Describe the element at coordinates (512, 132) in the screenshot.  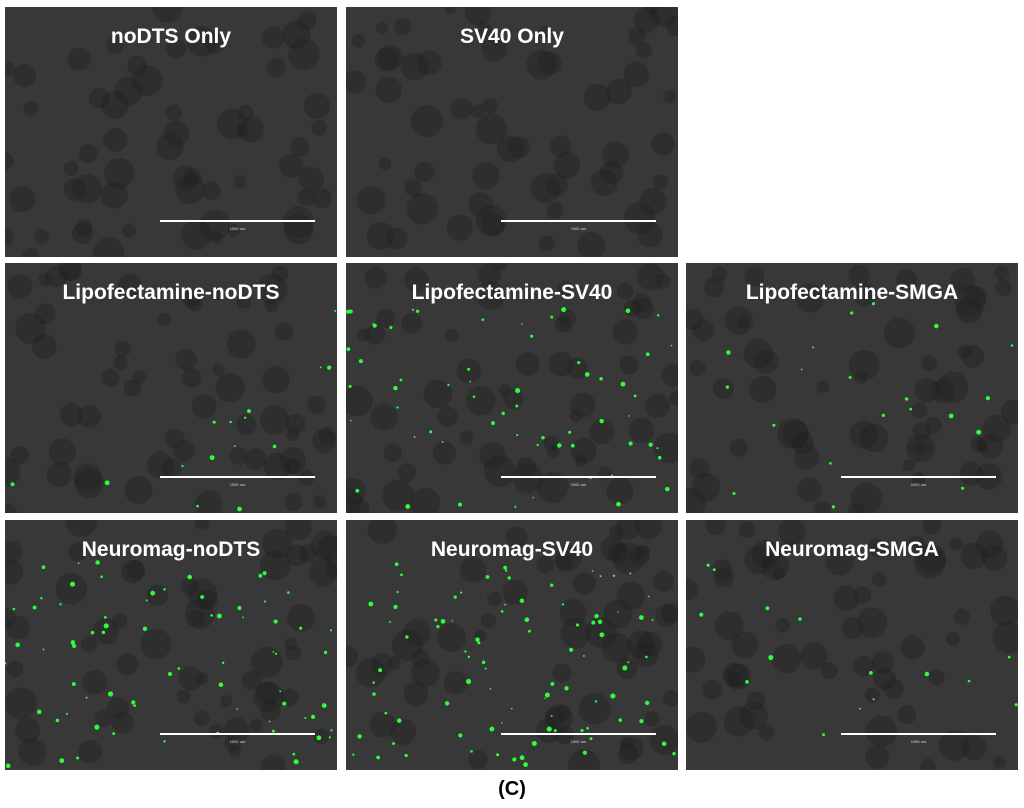
I see `micrograph: SV40 Only 1000 um` at that location.